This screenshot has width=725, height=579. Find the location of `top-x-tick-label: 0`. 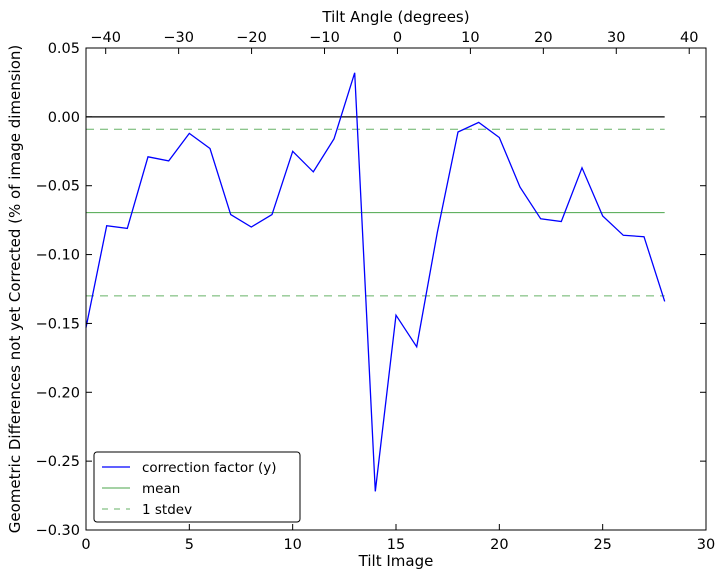

top-x-tick-label: 0 is located at coordinates (397, 38).